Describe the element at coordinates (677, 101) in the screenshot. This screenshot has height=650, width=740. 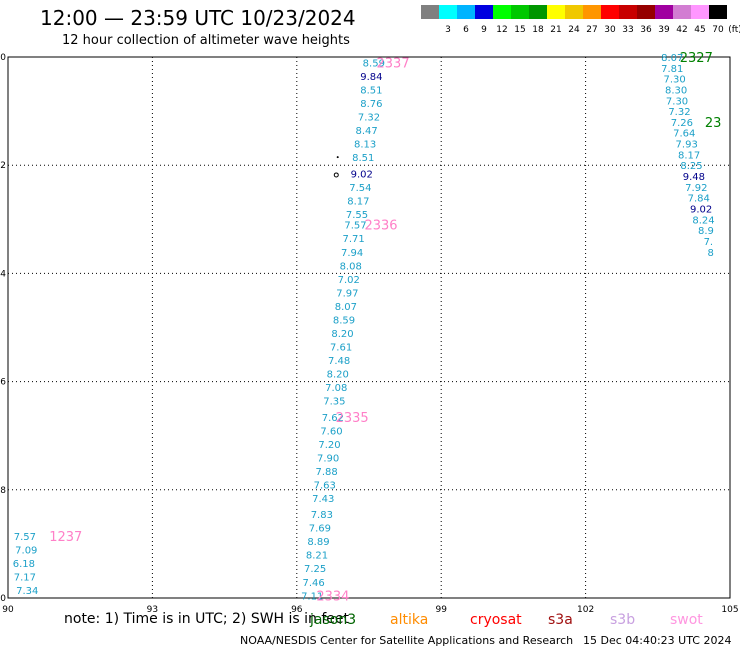
I see `wave-height-value: 7.30` at that location.